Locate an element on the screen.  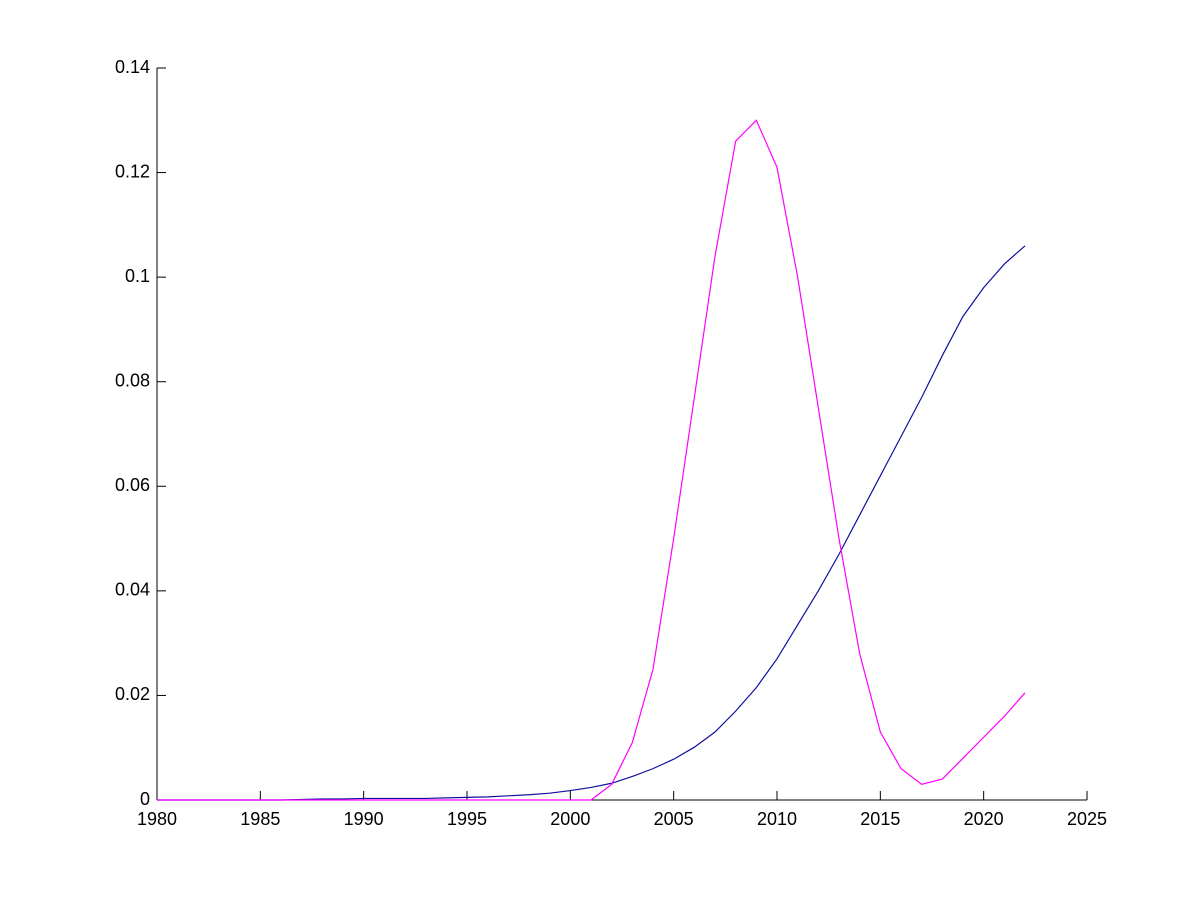
x-tick-label: 2000 is located at coordinates (570, 819).